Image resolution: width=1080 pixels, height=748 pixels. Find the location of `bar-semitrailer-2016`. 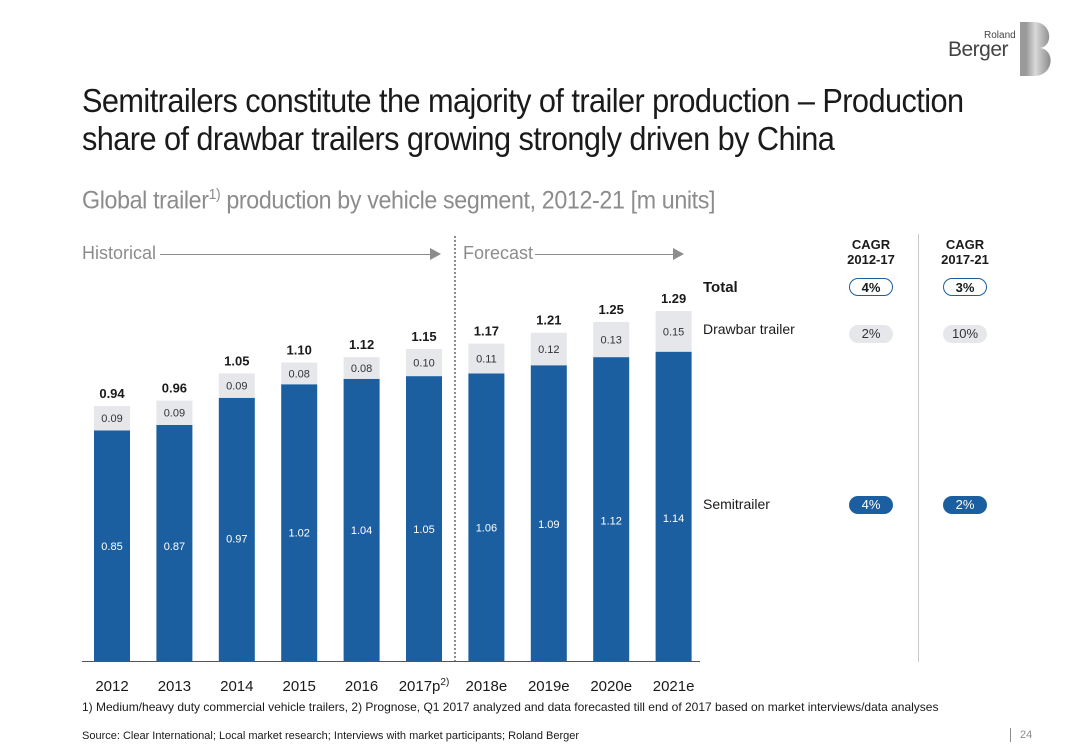

bar-semitrailer-2016 is located at coordinates (361, 519).